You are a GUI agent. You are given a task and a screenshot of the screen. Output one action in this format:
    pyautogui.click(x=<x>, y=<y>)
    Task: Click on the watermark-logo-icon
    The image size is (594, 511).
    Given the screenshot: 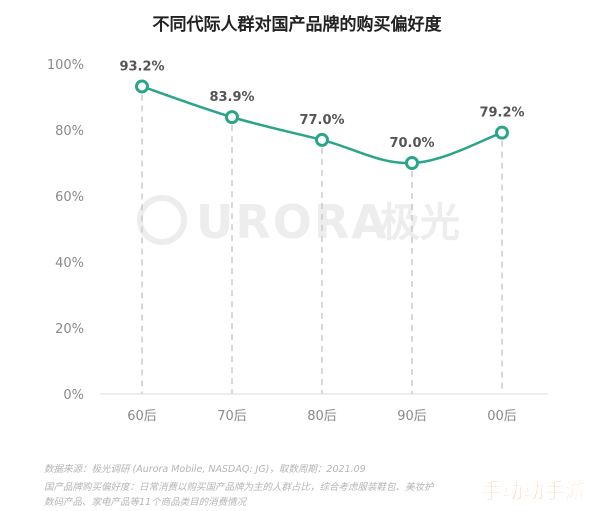 What is the action you would take?
    pyautogui.click(x=162, y=220)
    